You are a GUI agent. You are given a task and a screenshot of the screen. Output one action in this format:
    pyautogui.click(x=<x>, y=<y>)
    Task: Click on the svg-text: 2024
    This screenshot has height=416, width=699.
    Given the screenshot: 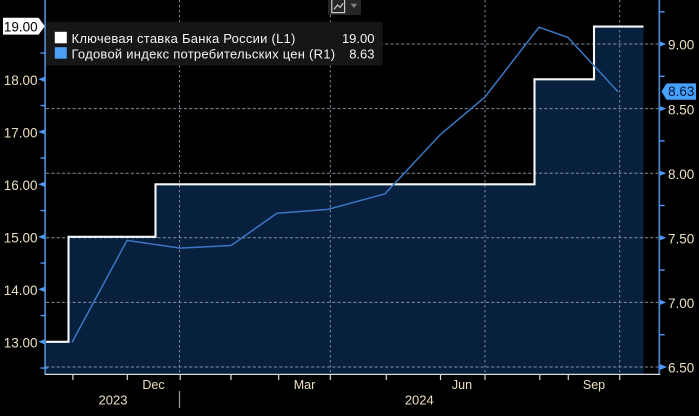 What is the action you would take?
    pyautogui.click(x=419, y=400)
    